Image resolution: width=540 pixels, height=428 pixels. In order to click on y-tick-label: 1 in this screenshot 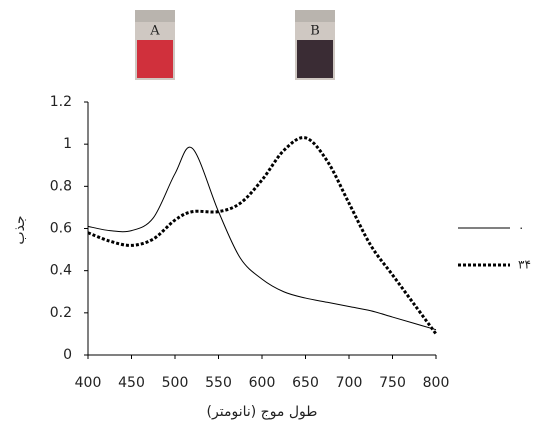, I will do `click(67, 144)`.